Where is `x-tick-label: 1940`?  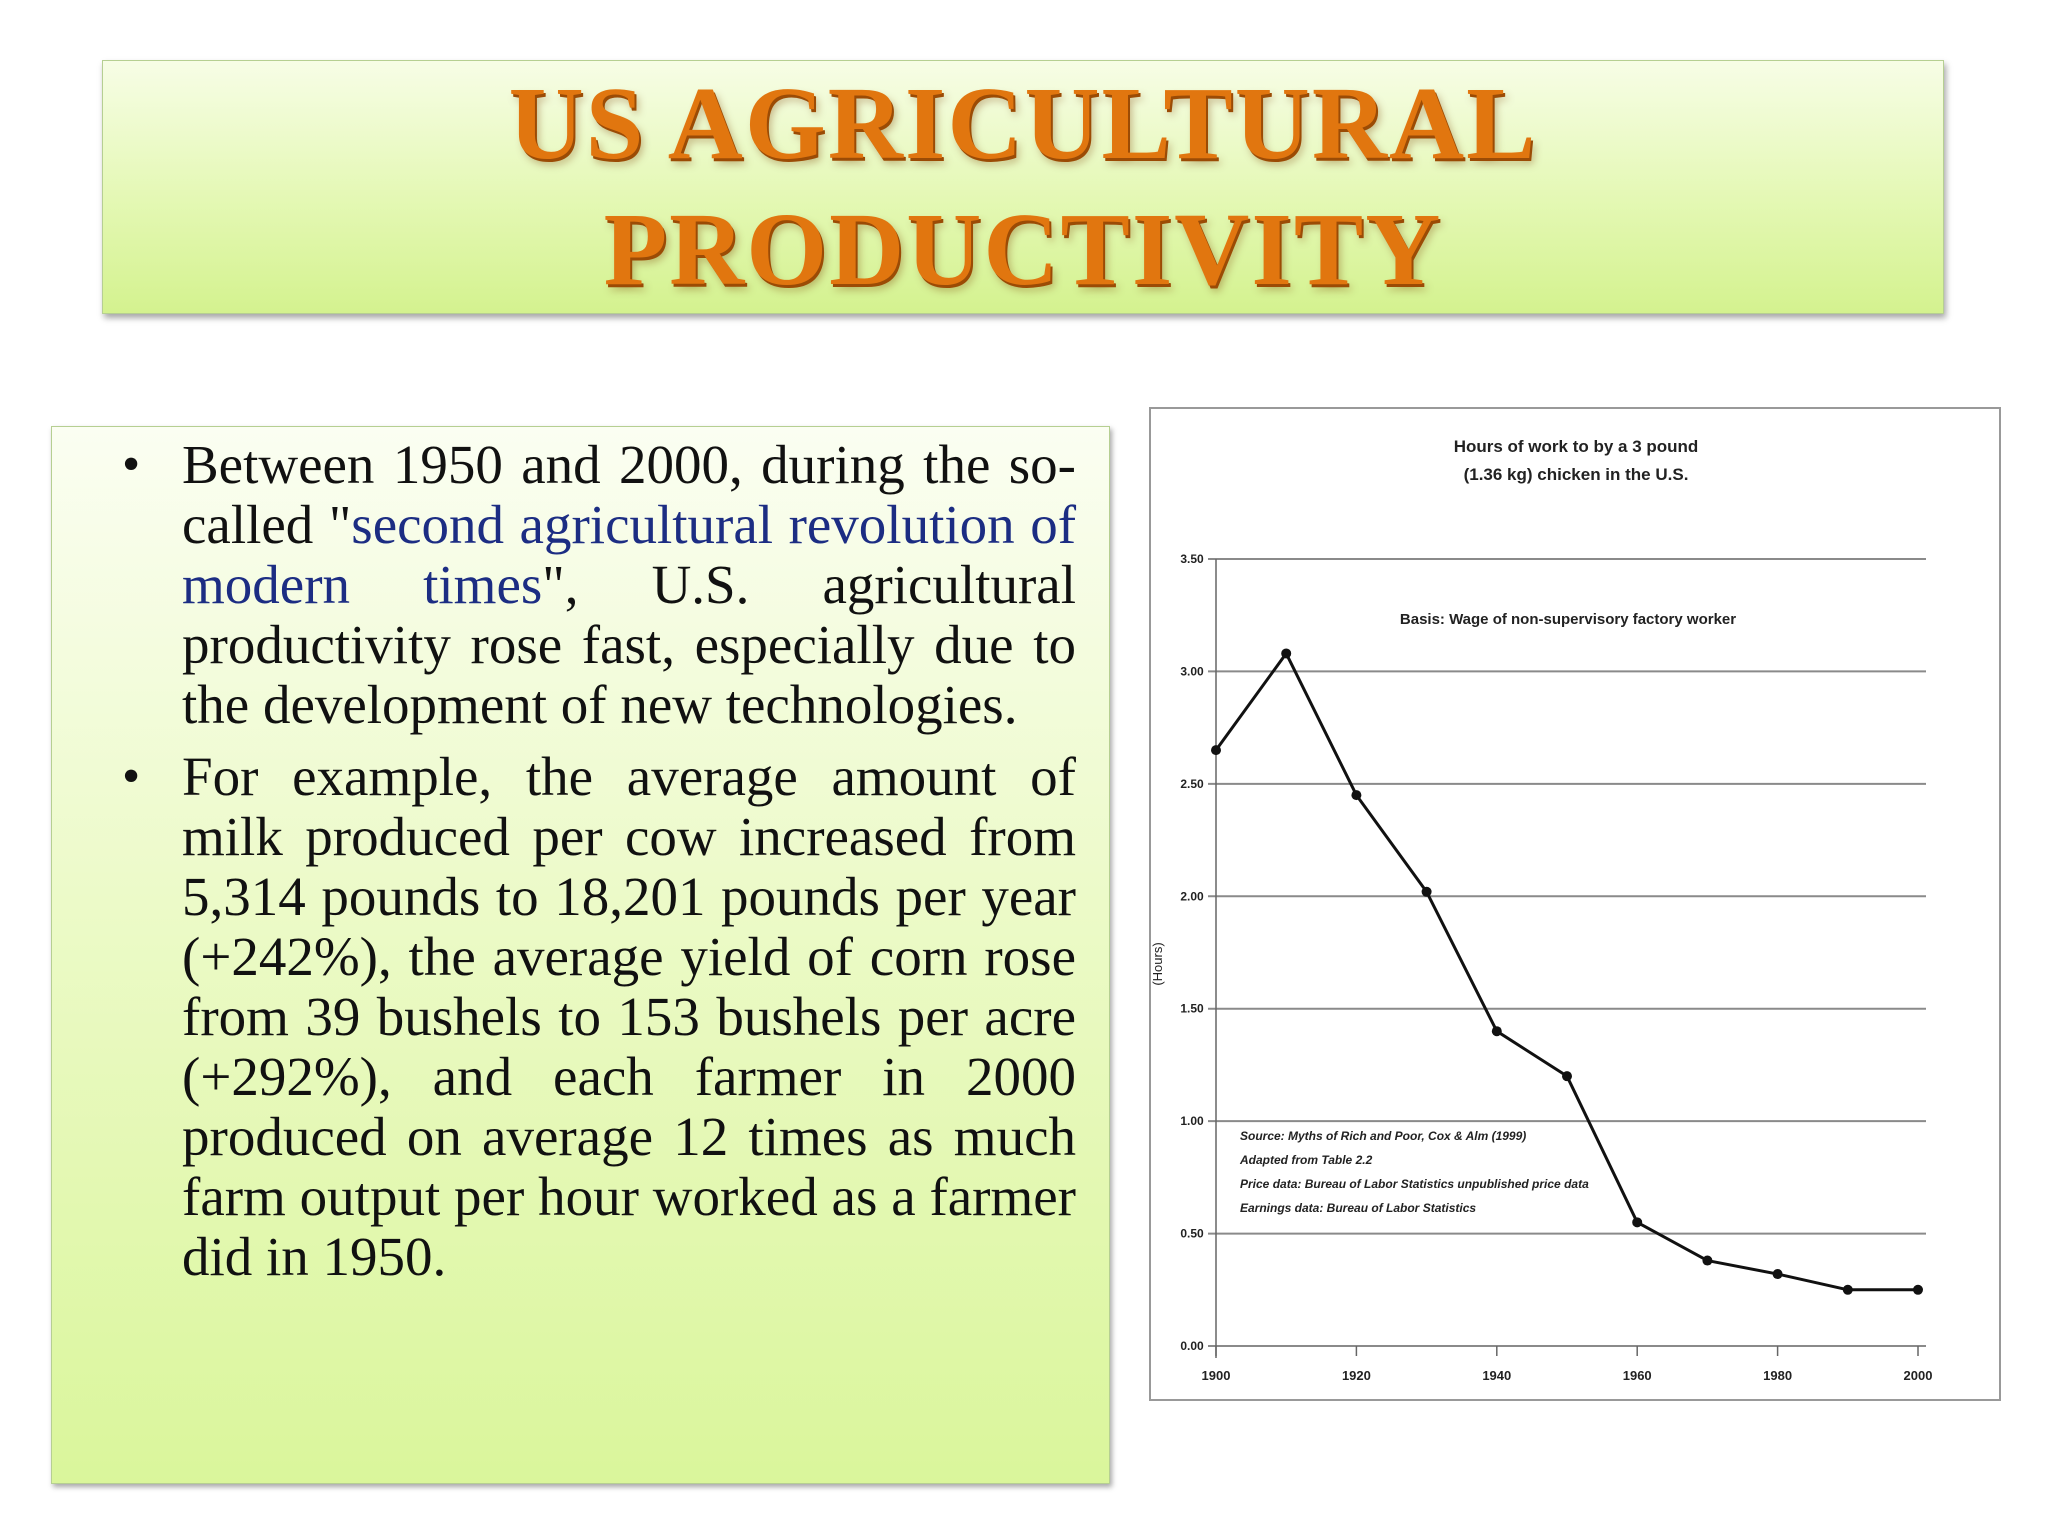 x-tick-label: 1940 is located at coordinates (1496, 1375).